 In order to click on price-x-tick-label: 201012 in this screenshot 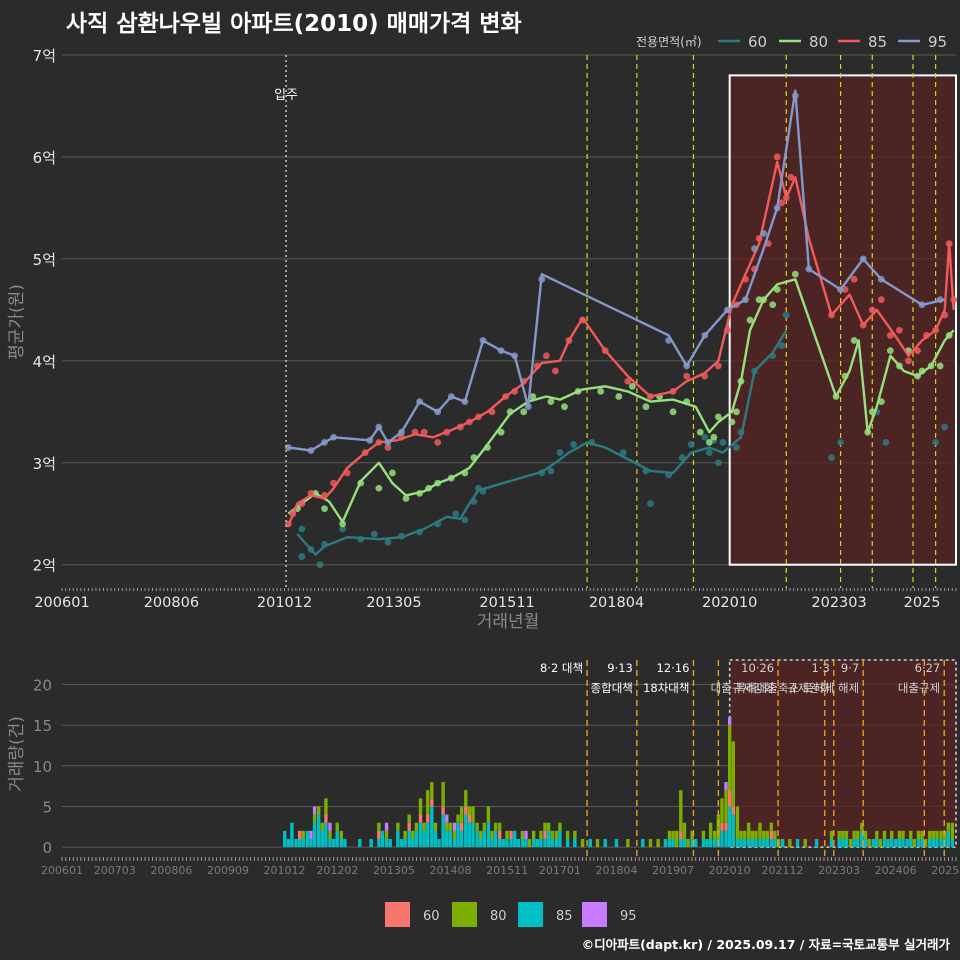, I will do `click(284, 603)`.